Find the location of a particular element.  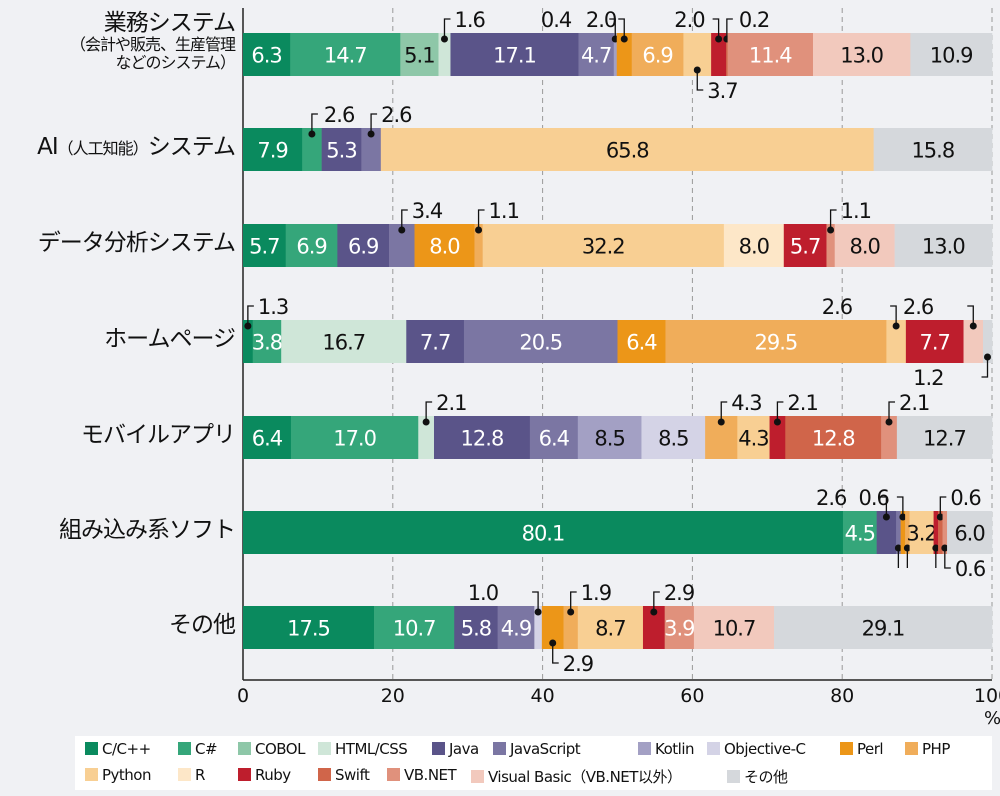

data-label: 8.0 is located at coordinates (444, 247).